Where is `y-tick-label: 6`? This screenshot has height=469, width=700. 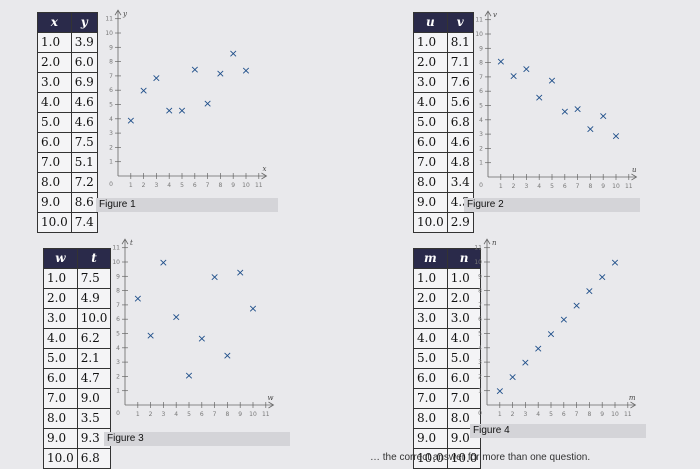 y-tick-label: 6 is located at coordinates (480, 319).